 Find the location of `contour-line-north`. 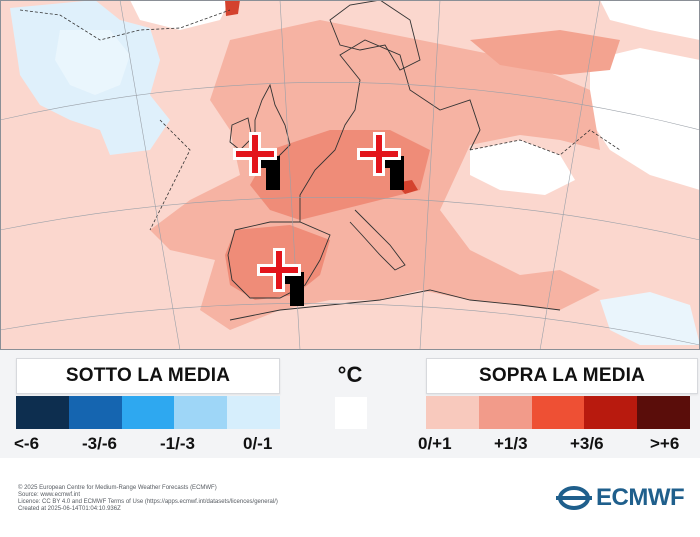

contour-line-north is located at coordinates (125, 25).